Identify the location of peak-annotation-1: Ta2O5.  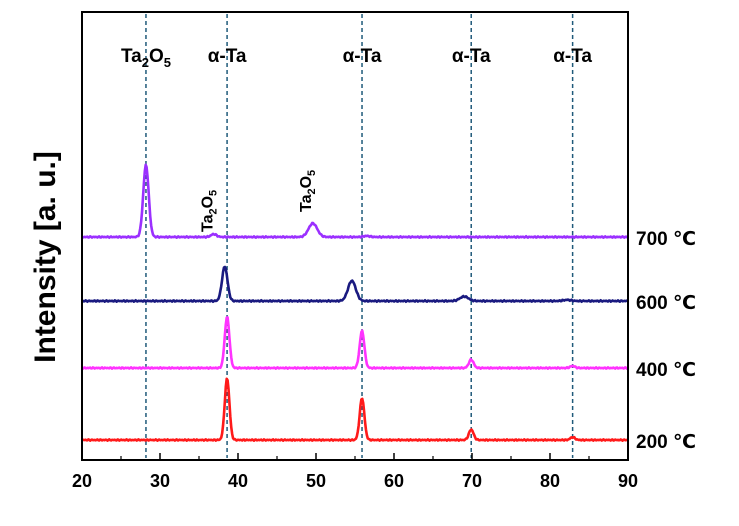
(308, 191).